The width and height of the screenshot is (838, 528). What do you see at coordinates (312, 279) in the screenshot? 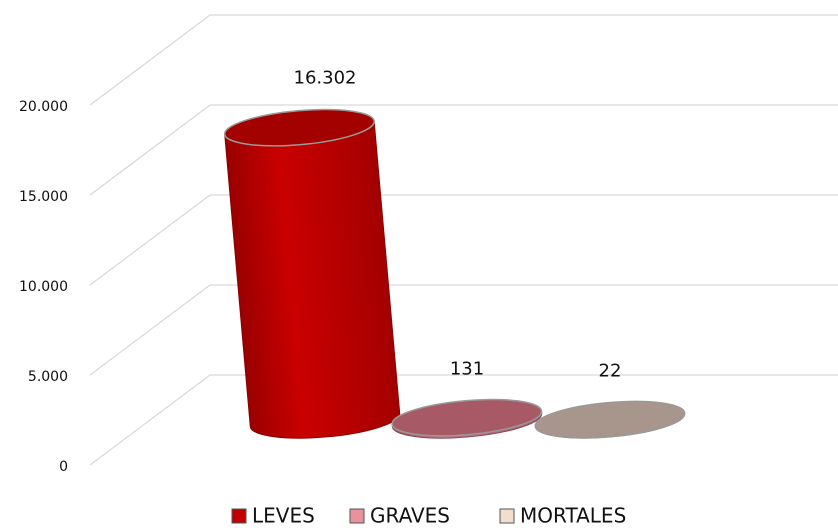
I see `bar` at bounding box center [312, 279].